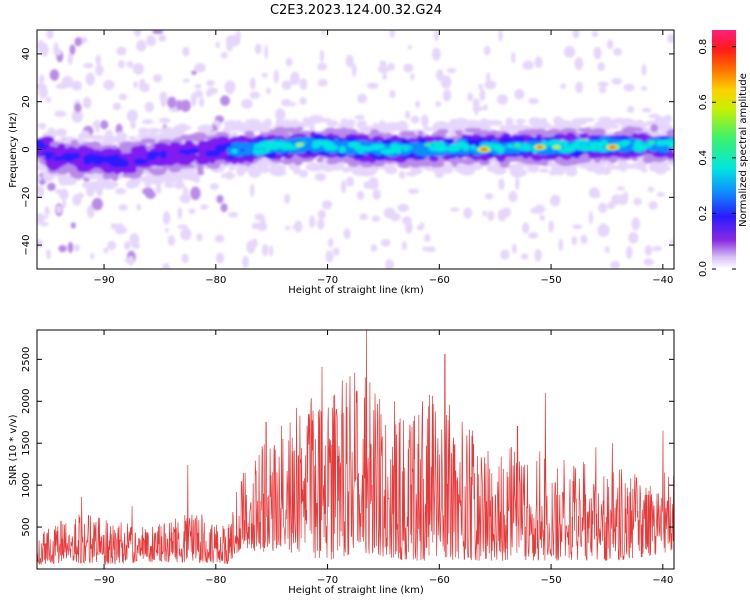 The width and height of the screenshot is (750, 600). Describe the element at coordinates (26, 359) in the screenshot. I see `y-tick-label: 2500` at that location.